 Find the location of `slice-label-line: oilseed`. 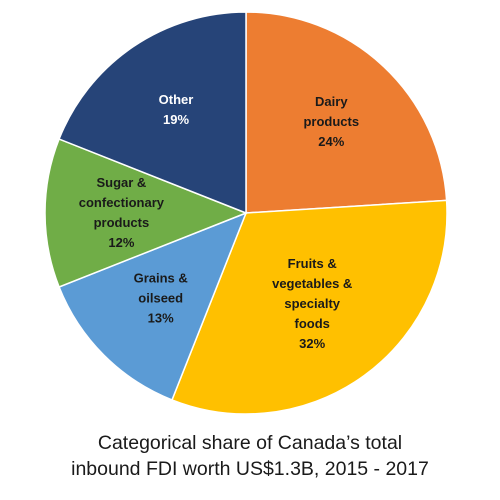

slice-label-line: oilseed is located at coordinates (160, 297).